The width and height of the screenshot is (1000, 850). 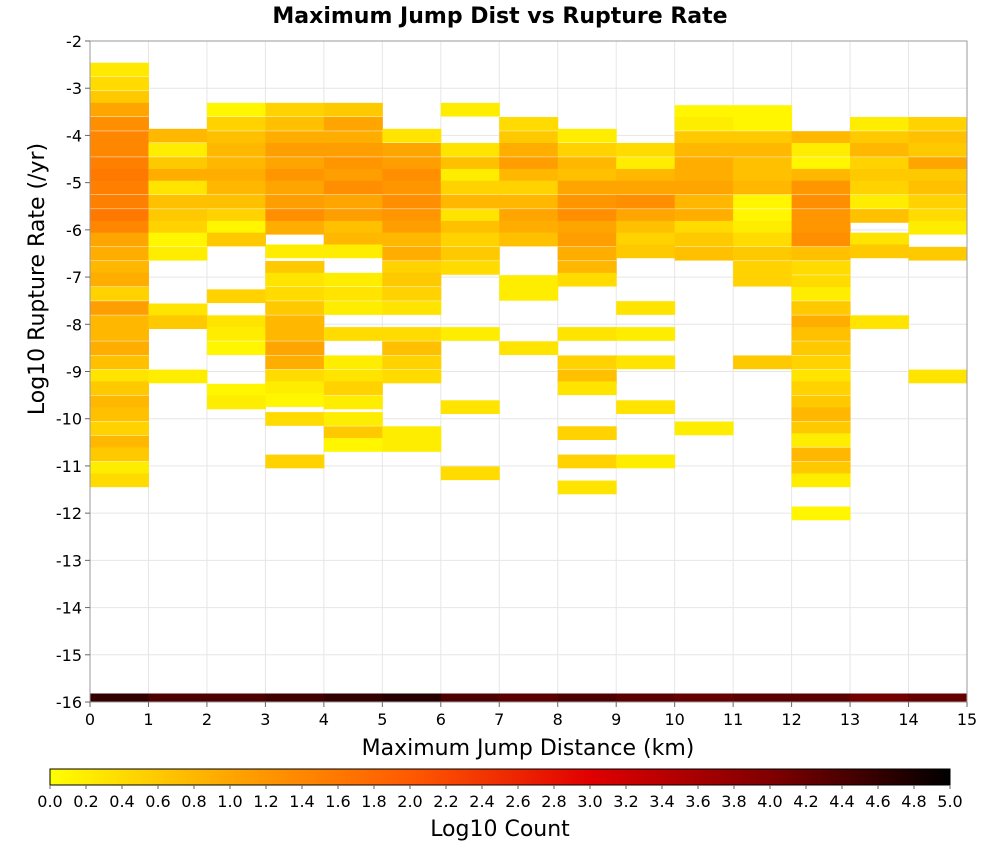 I want to click on colorbar-gradient, so click(x=500, y=777).